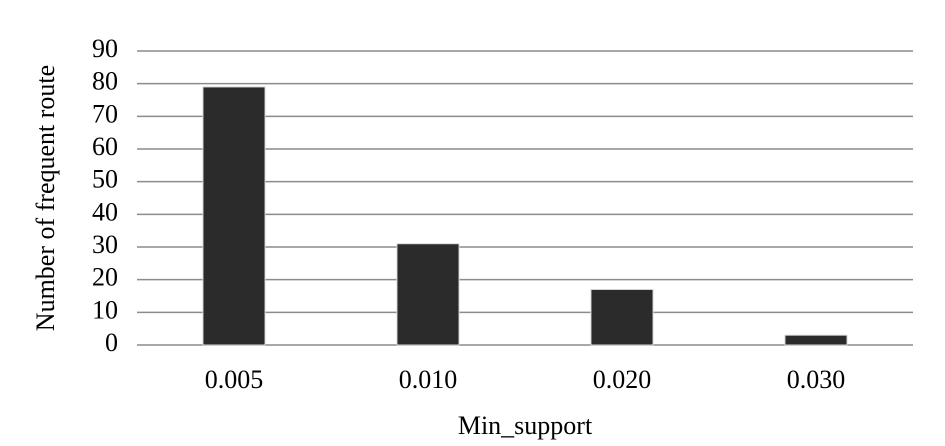  I want to click on y-tick-label: 20, so click(105, 277).